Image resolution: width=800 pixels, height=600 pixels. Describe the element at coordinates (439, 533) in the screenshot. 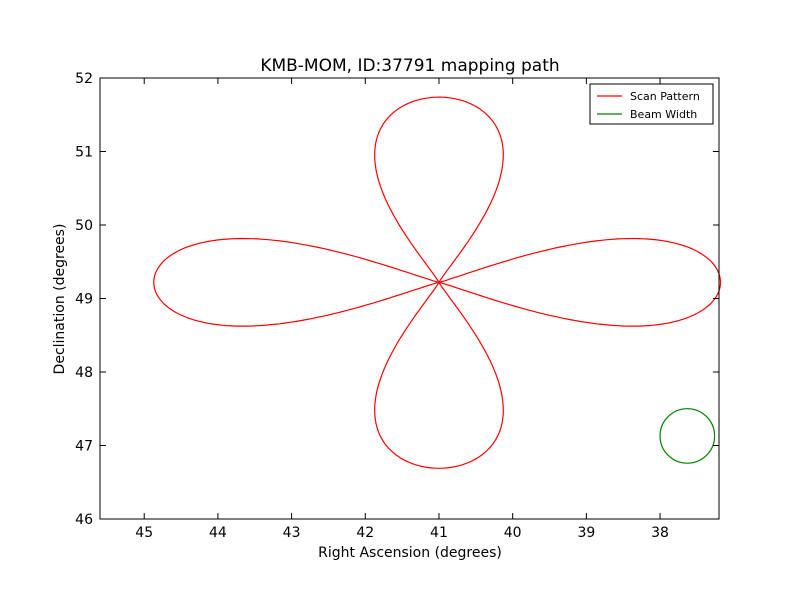

I see `x-tick-label: 41` at that location.